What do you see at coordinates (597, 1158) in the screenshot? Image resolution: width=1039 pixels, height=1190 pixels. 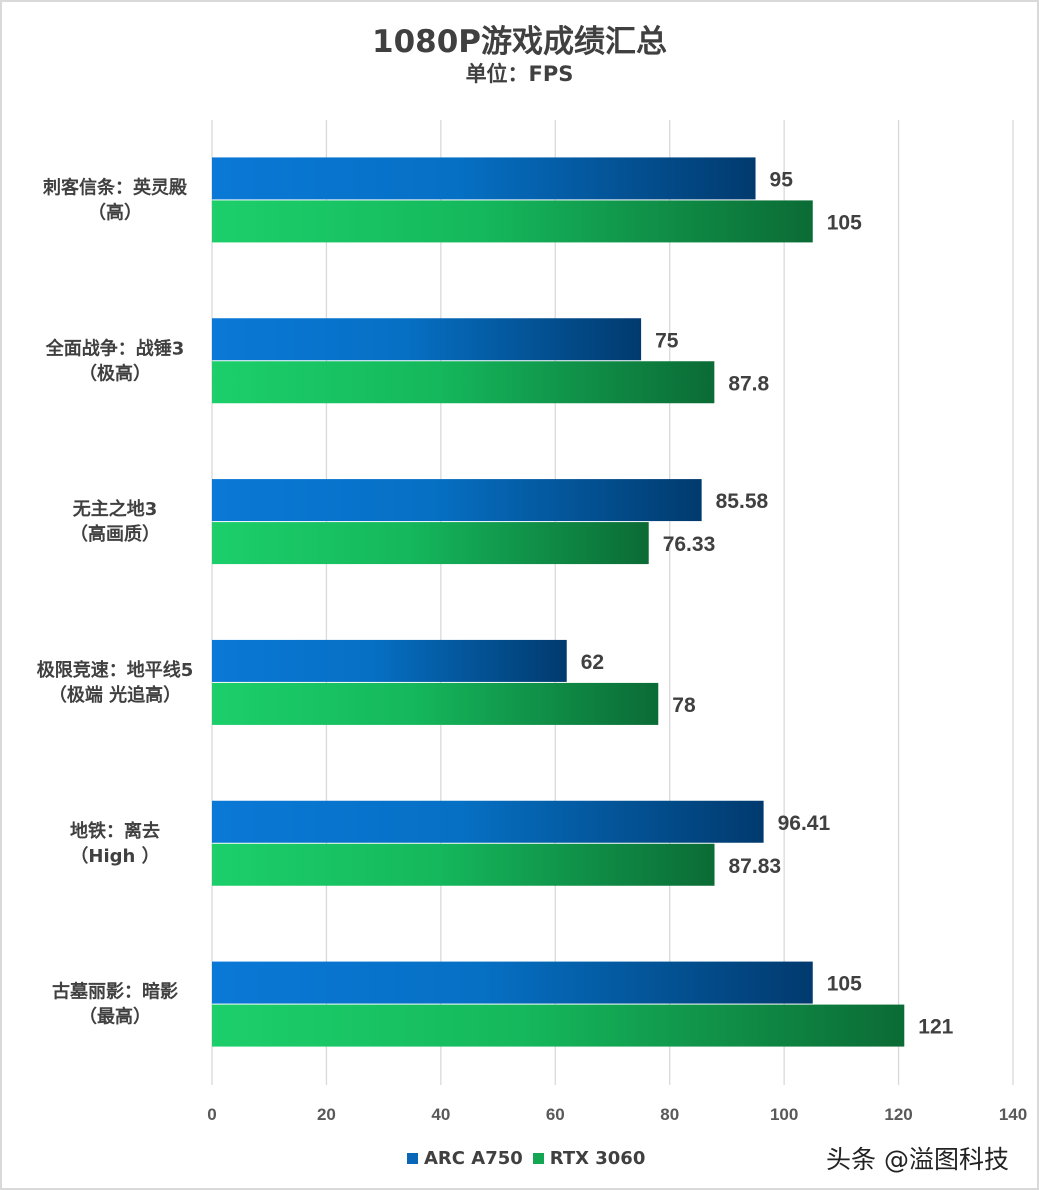 I see `legend-label-rtx-3060: RTX 3060` at bounding box center [597, 1158].